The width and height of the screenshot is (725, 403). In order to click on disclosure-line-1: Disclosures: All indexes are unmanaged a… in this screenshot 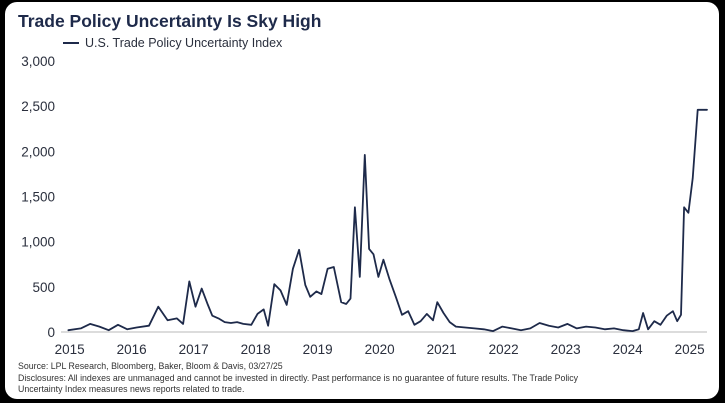, I will do `click(298, 377)`.